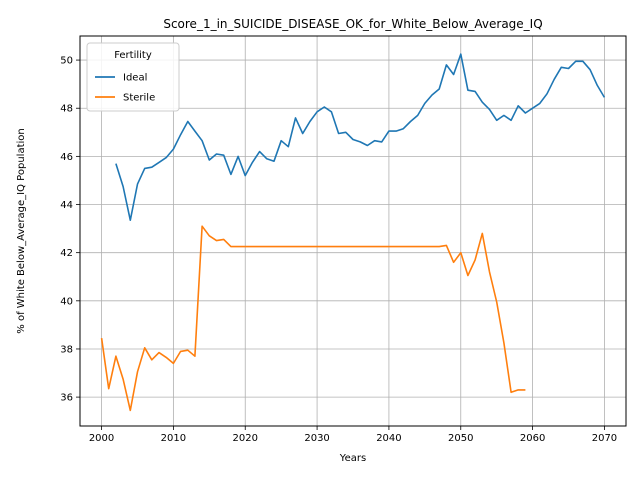 Image resolution: width=640 pixels, height=480 pixels. I want to click on x-tick-label: 2060, so click(532, 438).